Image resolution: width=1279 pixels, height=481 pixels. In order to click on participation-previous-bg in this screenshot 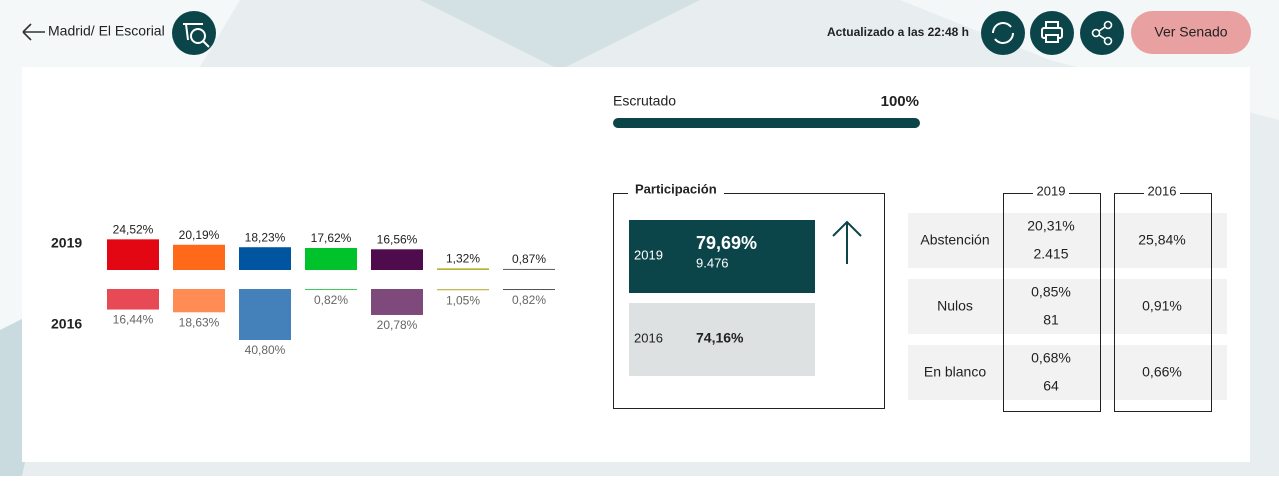, I will do `click(722, 339)`.